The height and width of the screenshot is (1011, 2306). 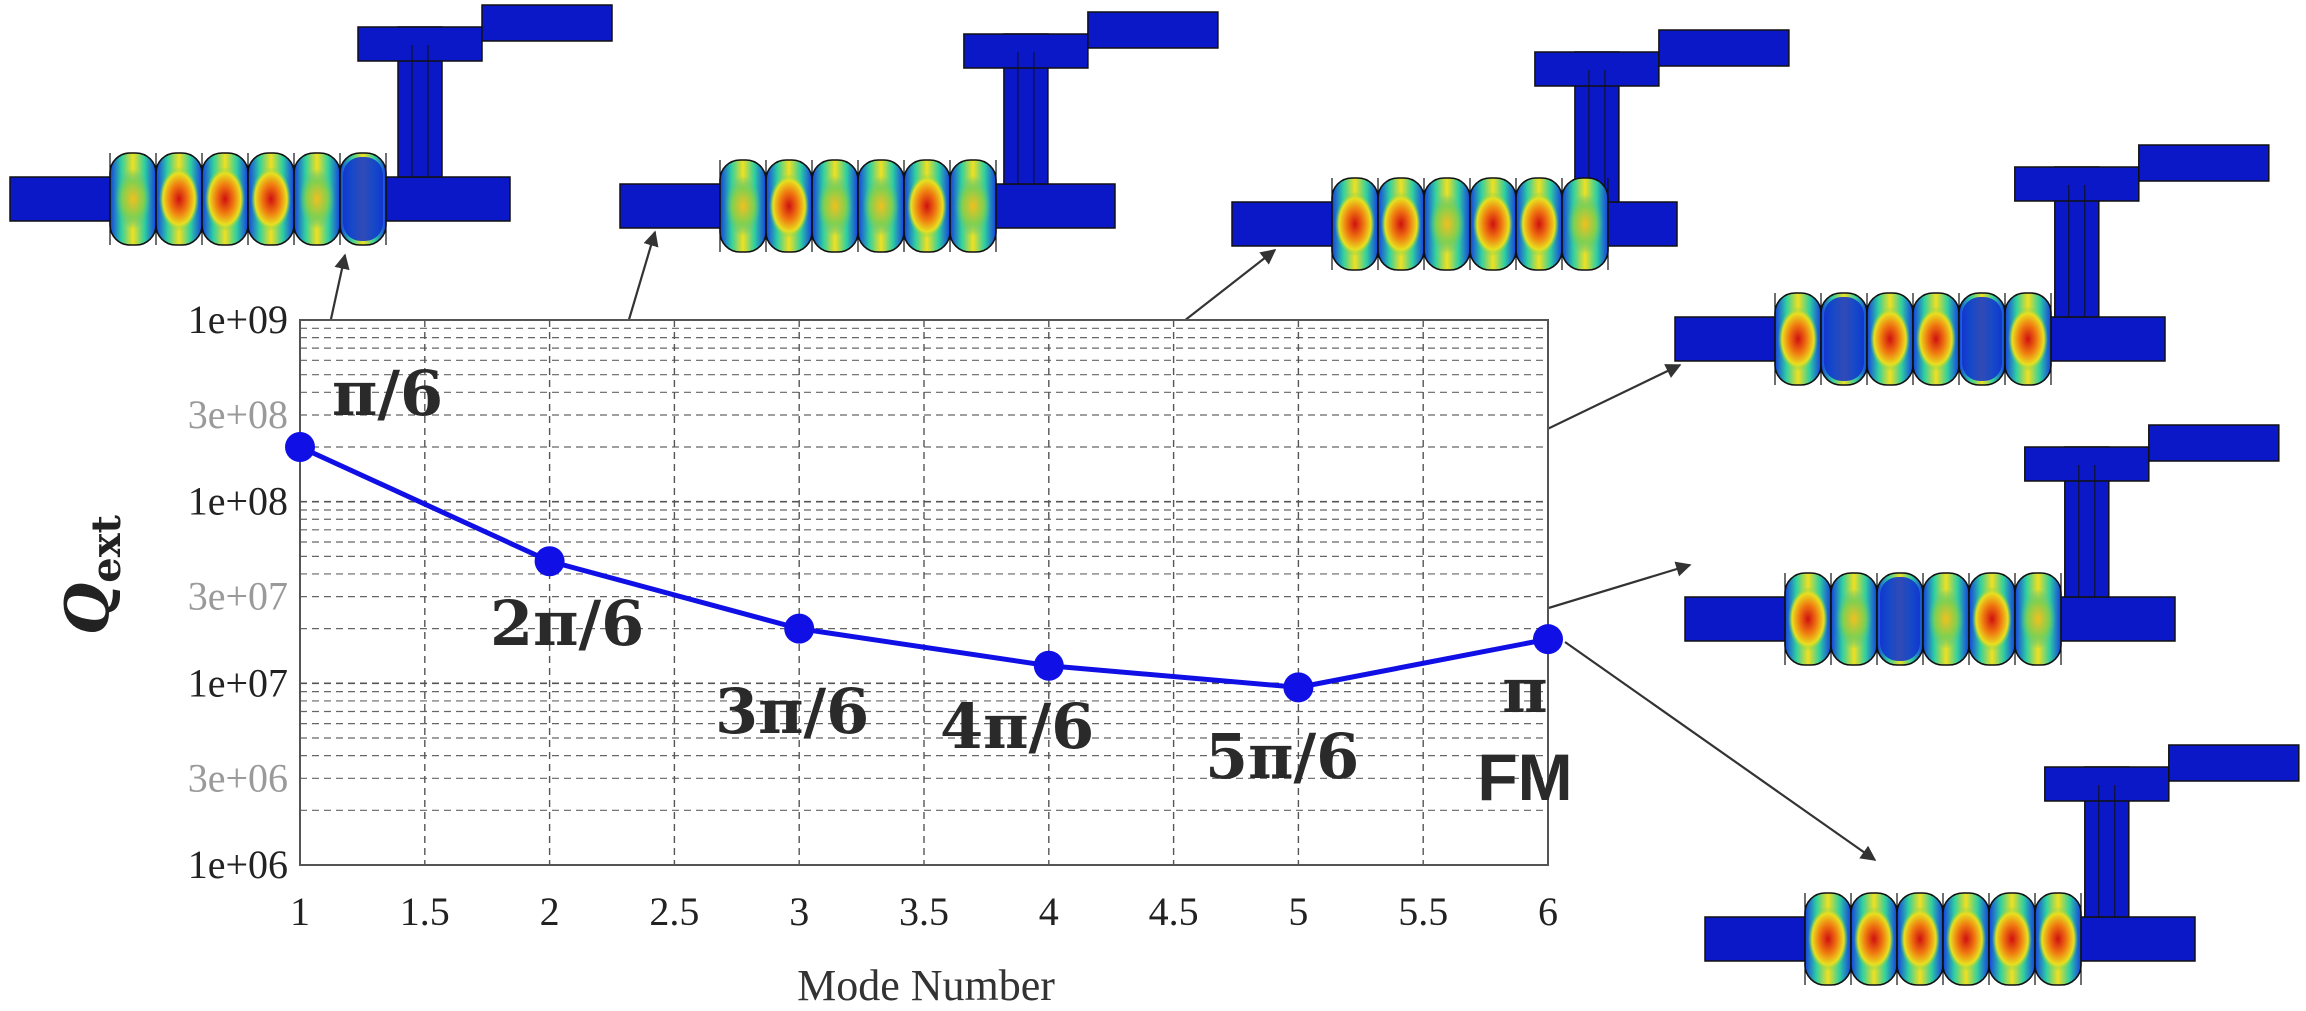 I want to click on svg-text: Qext, so click(x=91, y=574).